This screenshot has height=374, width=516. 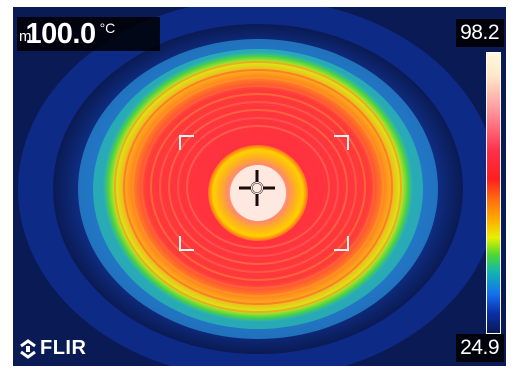 What do you see at coordinates (107, 28) in the screenshot?
I see `temperature-unit: °C` at bounding box center [107, 28].